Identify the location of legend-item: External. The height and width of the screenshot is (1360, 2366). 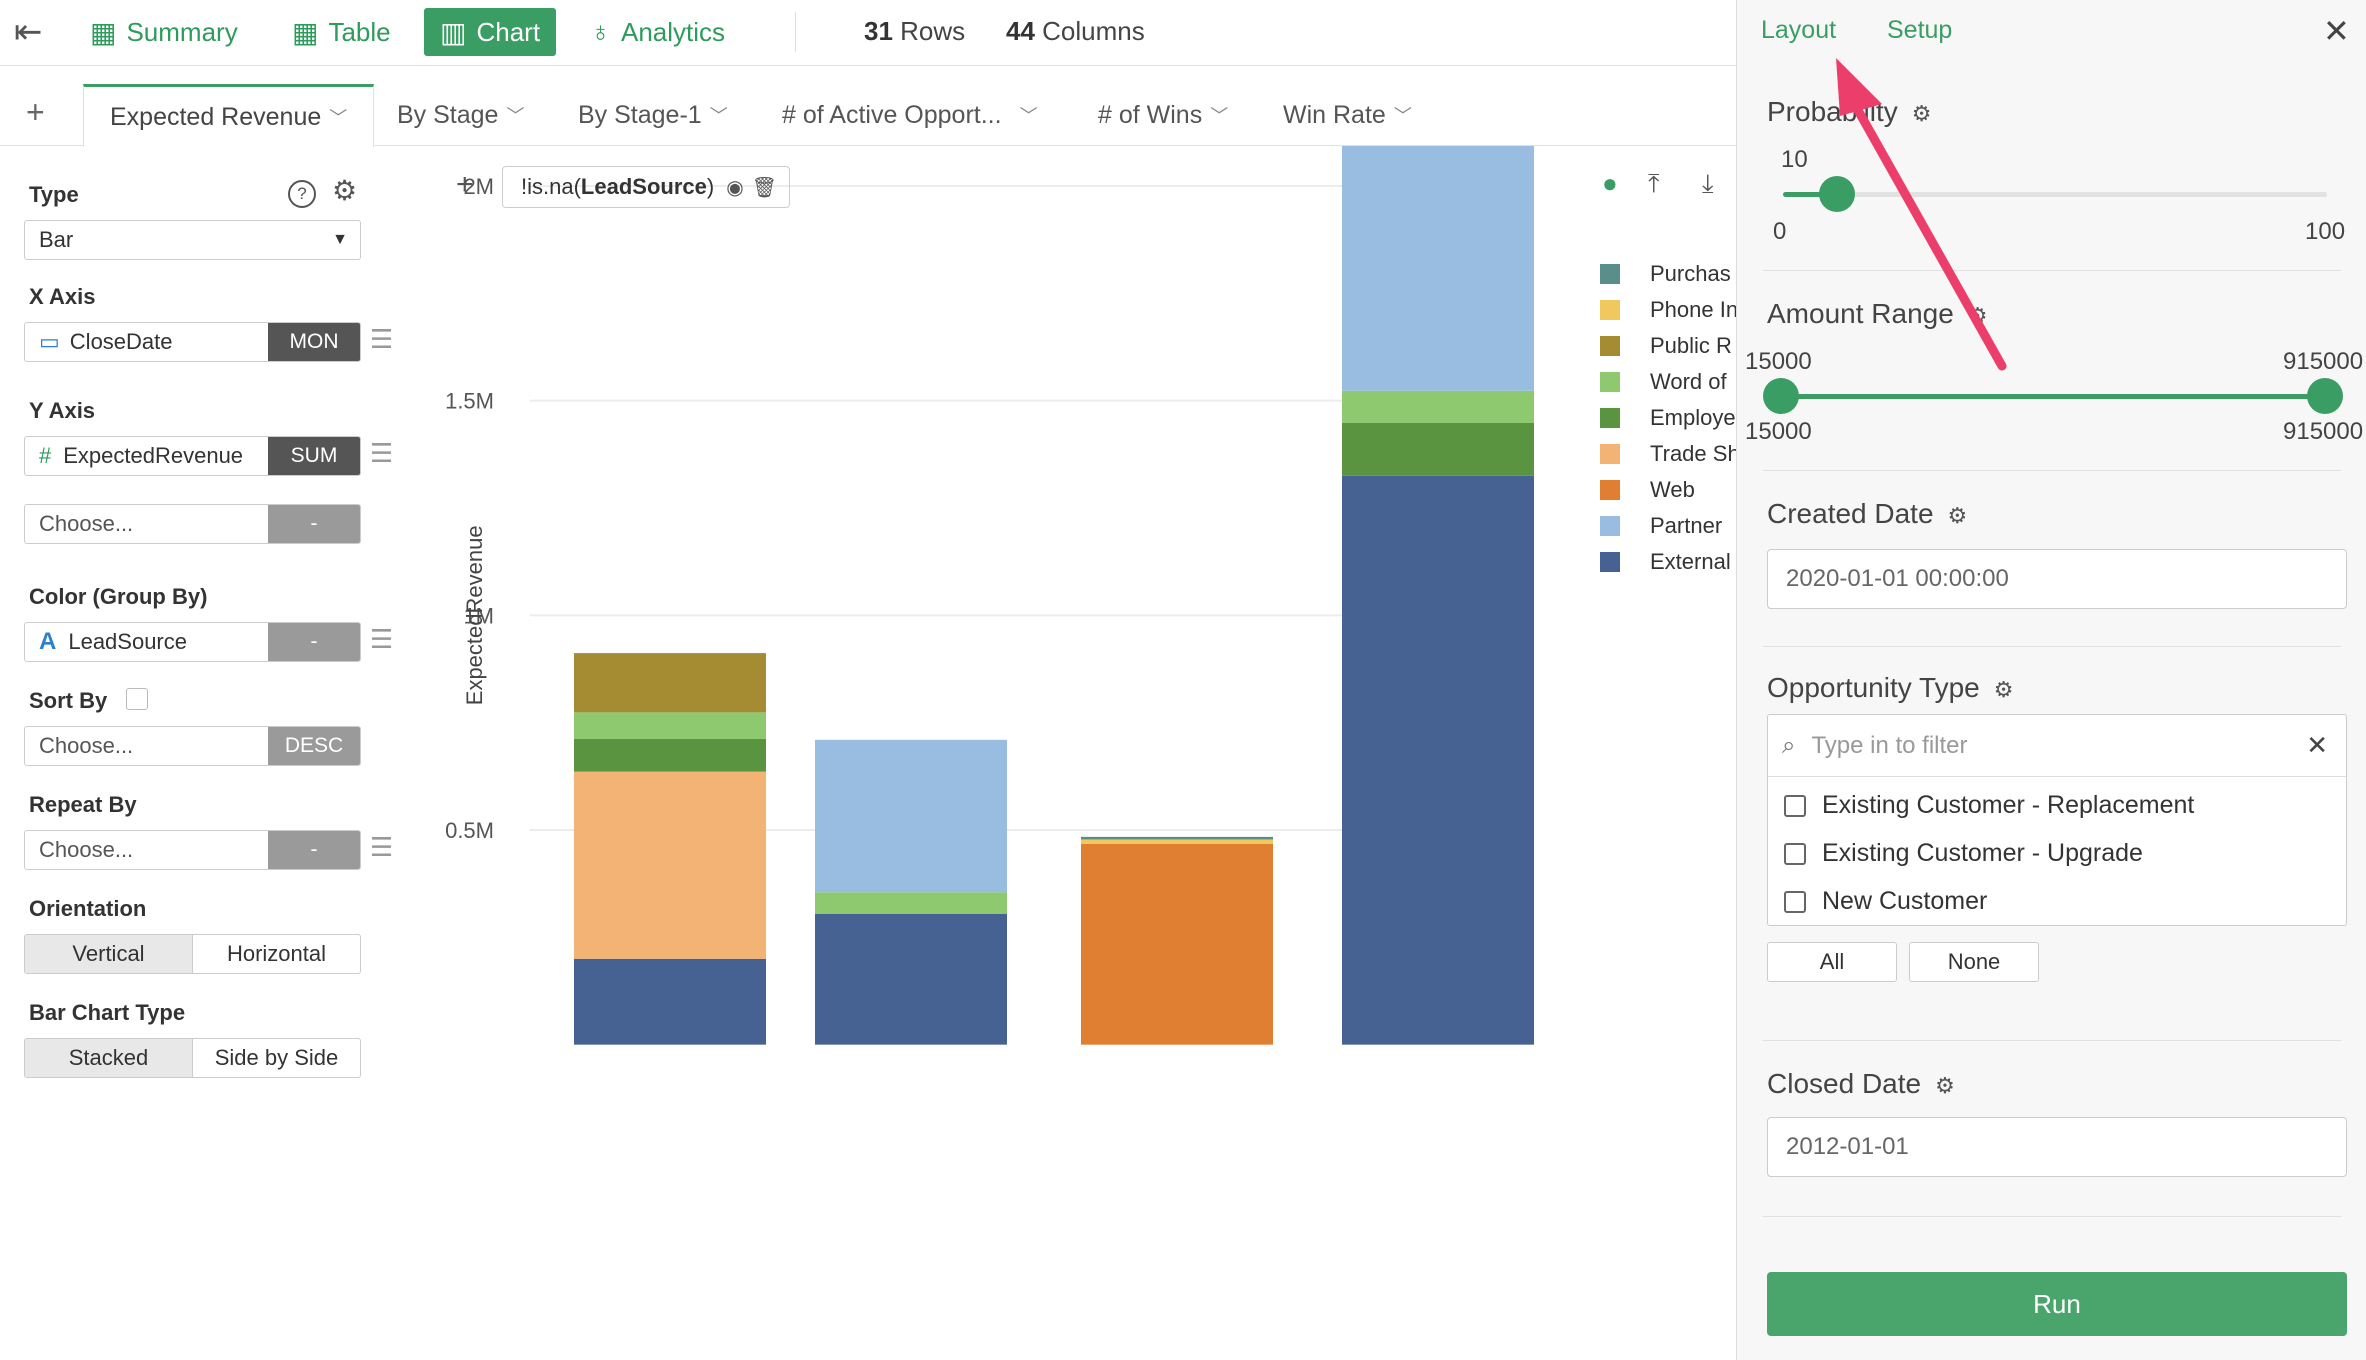
(1665, 562).